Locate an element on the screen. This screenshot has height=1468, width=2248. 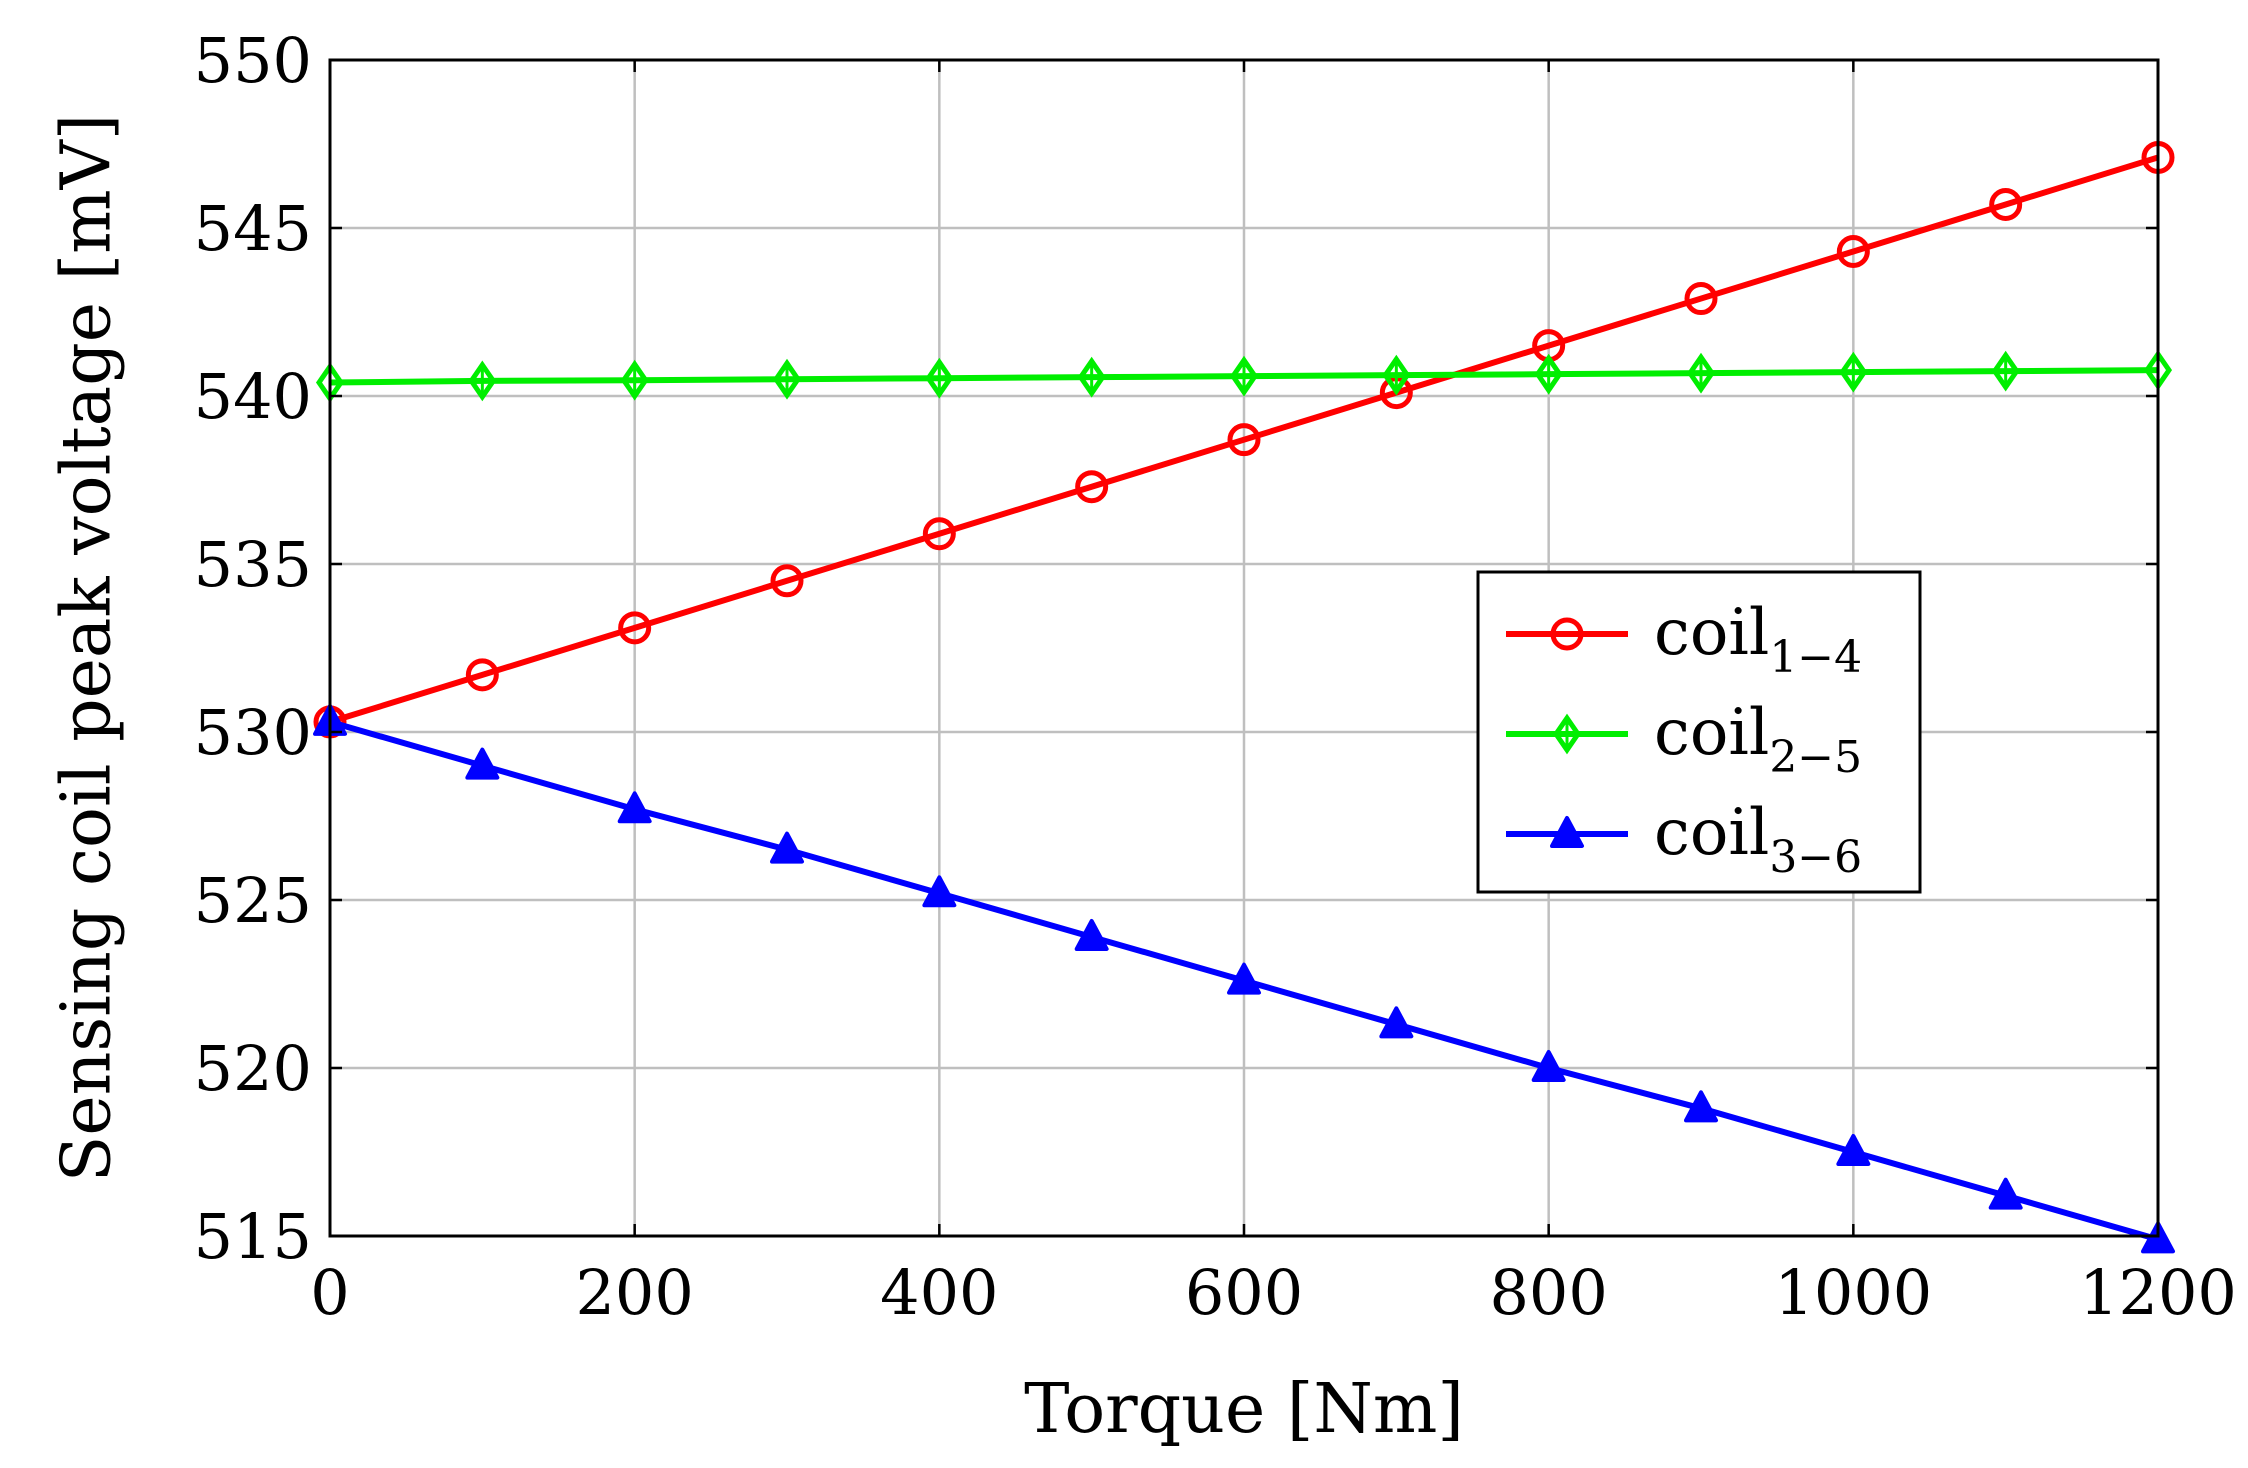
x-tick-label: 200 is located at coordinates (634, 1292).